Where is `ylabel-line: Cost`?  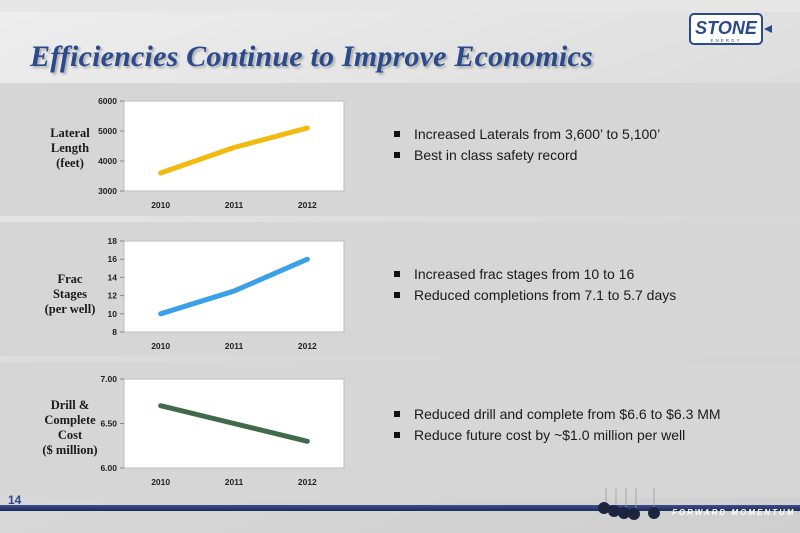 ylabel-line: Cost is located at coordinates (70, 435).